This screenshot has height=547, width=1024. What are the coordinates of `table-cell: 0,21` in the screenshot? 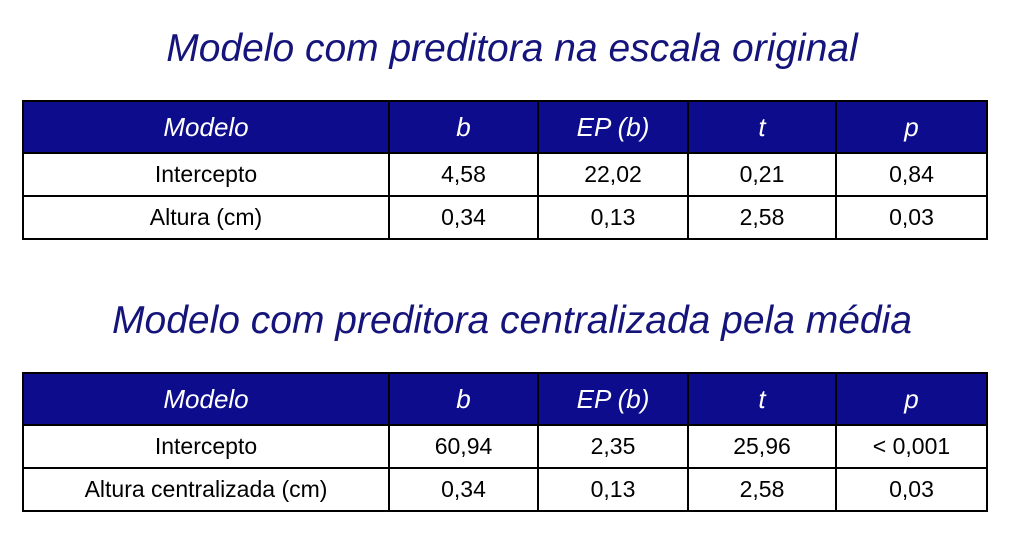 It's located at (762, 174).